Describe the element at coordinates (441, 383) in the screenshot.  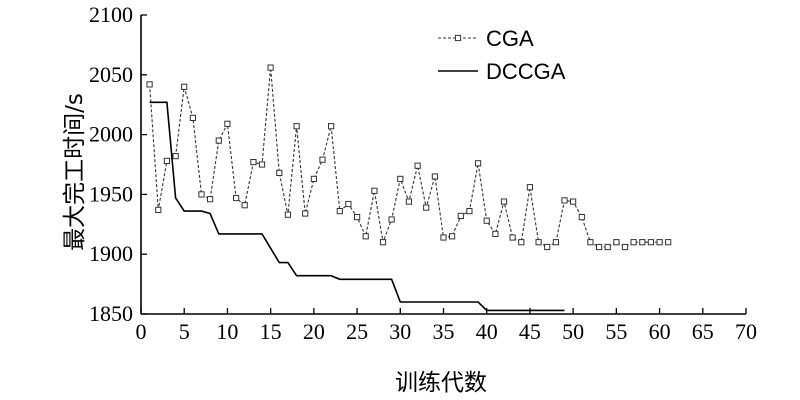
I see `x-axis-title: 训练代数` at that location.